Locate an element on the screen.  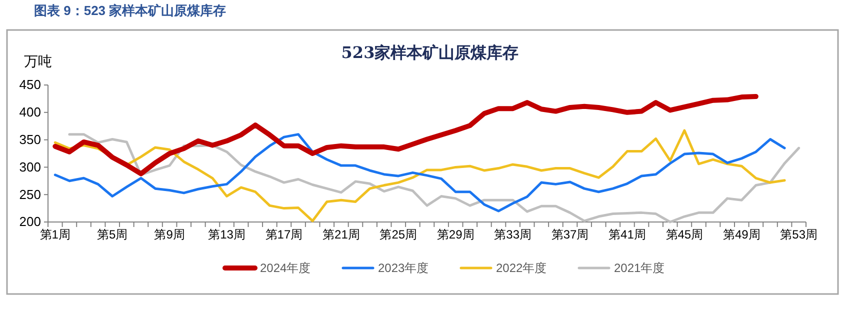
y-axis-title: 万吨 is located at coordinates (38, 61).